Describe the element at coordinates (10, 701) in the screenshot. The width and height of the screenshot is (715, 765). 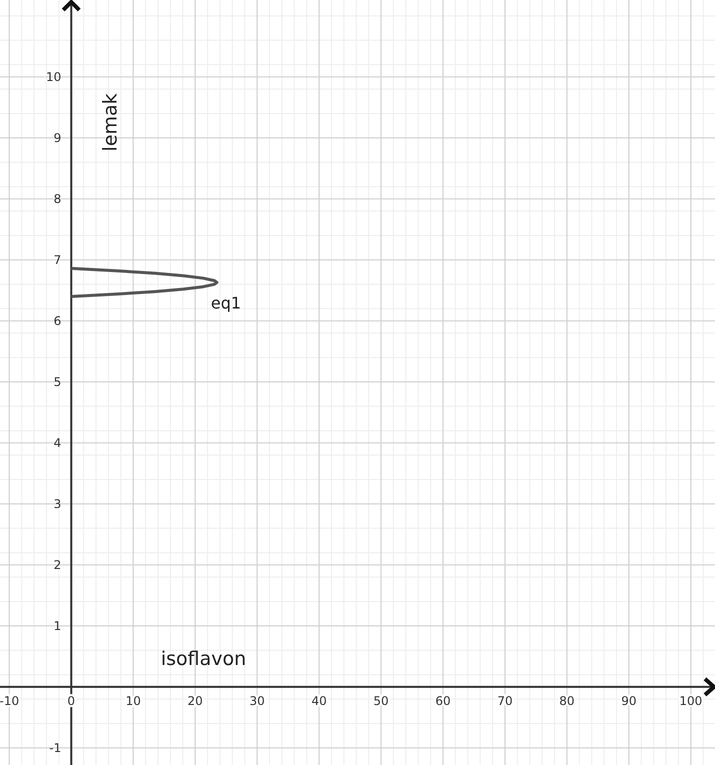
I see `x-tick-label: -10` at that location.